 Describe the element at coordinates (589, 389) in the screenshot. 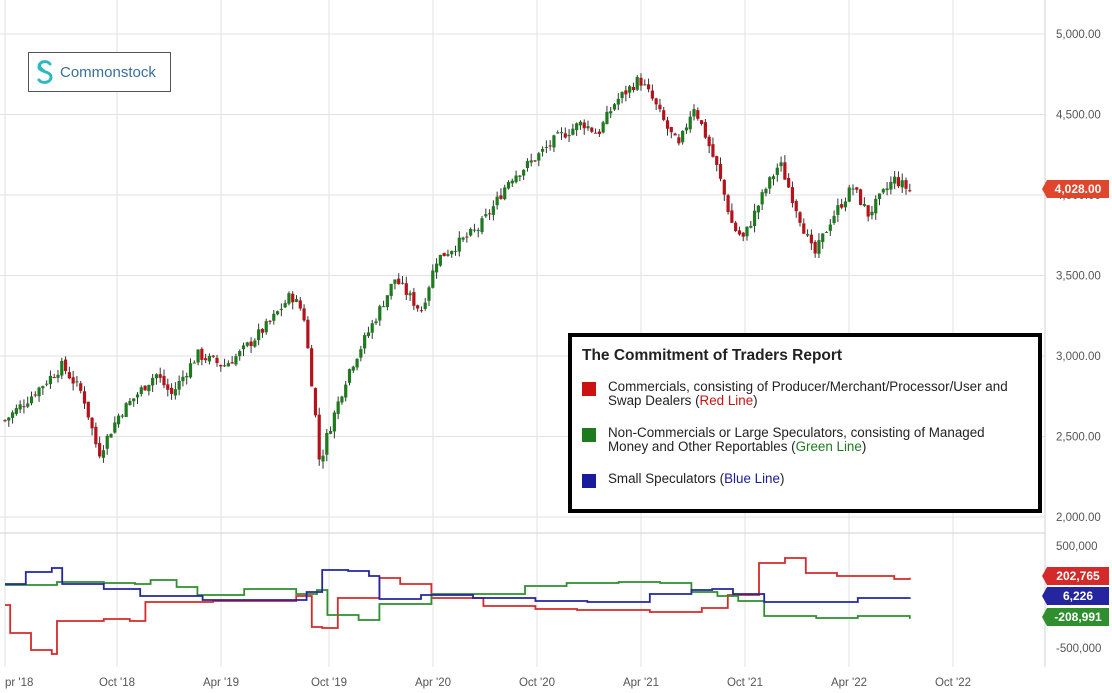

I see `legend-swatch-red` at that location.